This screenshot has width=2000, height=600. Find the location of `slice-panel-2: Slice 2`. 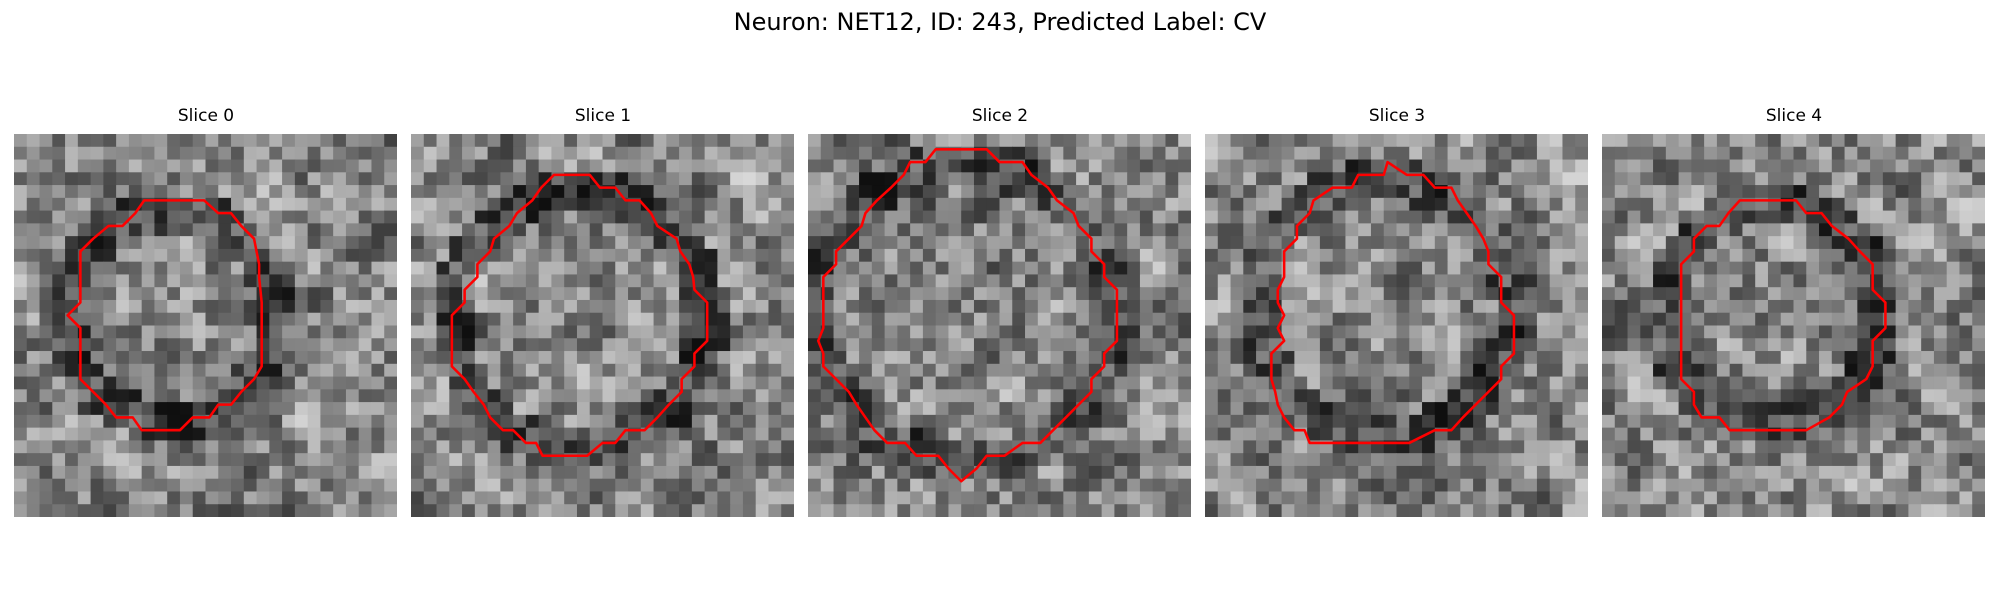

slice-panel-2: Slice 2 is located at coordinates (1000, 311).